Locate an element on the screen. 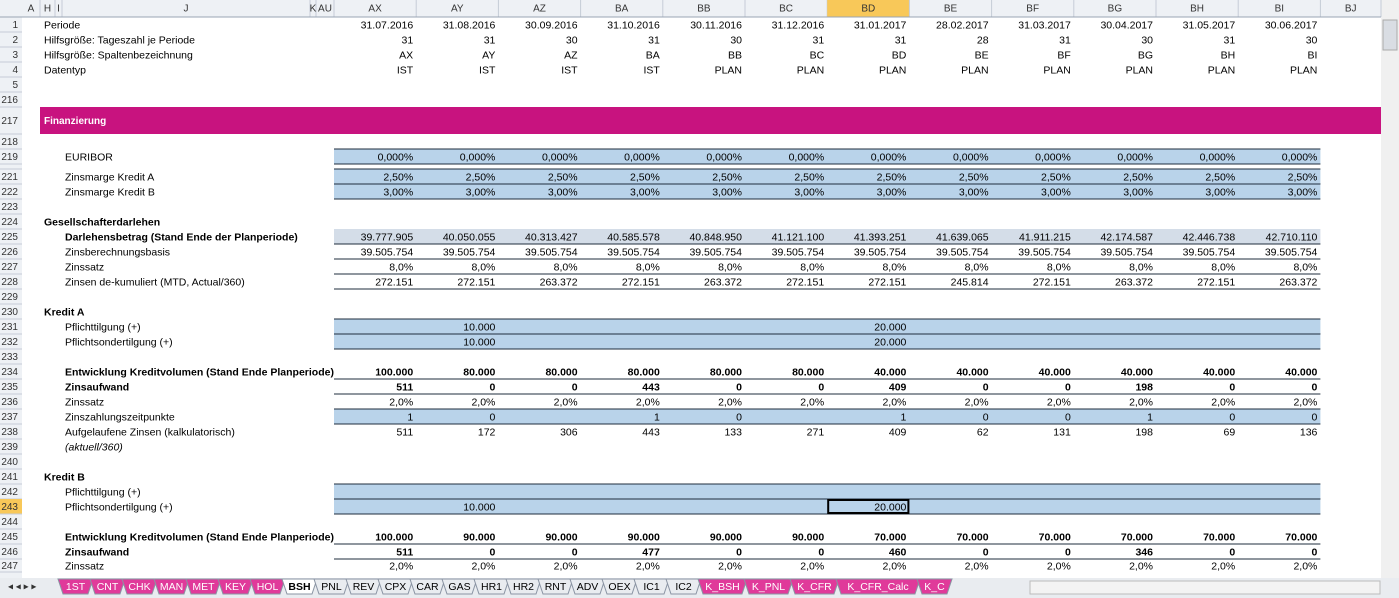 The width and height of the screenshot is (1399, 598). vertical-scrollbar is located at coordinates (1390, 289).